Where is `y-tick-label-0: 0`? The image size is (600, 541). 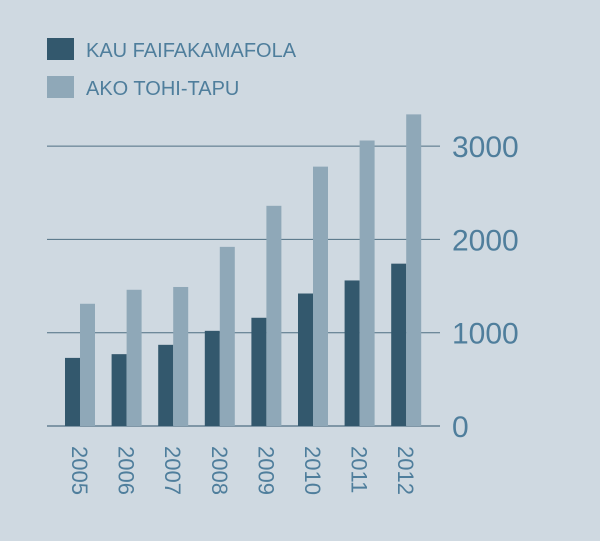
y-tick-label-0: 0 is located at coordinates (460, 427).